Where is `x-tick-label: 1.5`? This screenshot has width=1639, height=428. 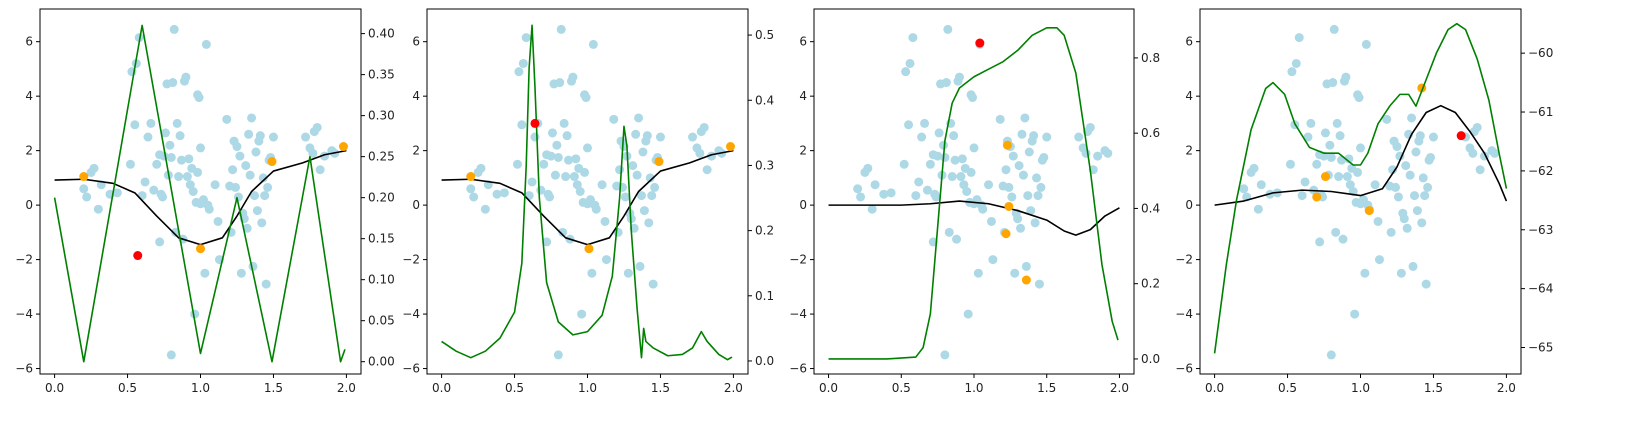 x-tick-label: 1.5 is located at coordinates (1433, 388).